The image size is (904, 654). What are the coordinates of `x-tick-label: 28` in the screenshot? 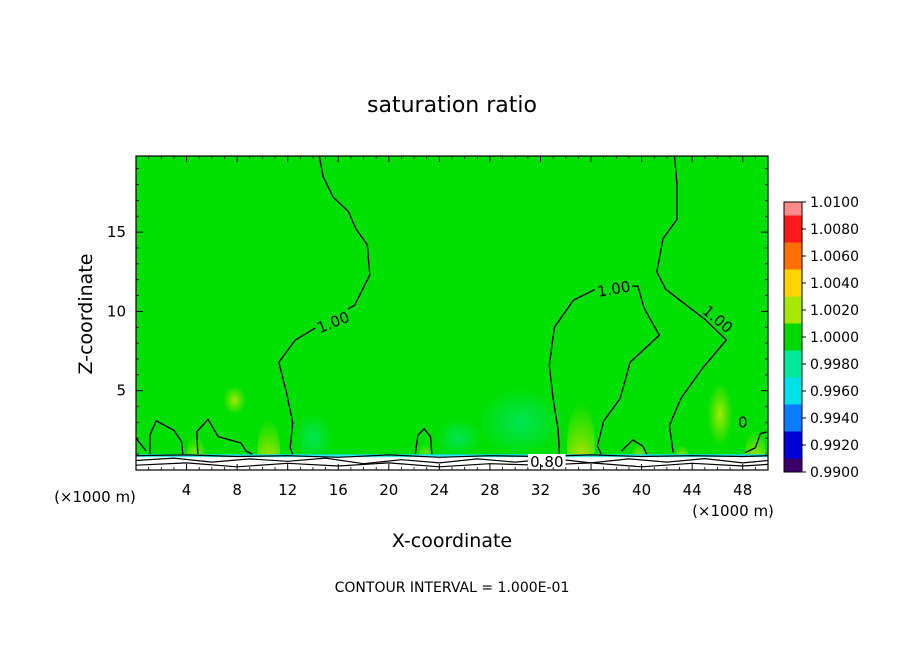 It's located at (489, 490).